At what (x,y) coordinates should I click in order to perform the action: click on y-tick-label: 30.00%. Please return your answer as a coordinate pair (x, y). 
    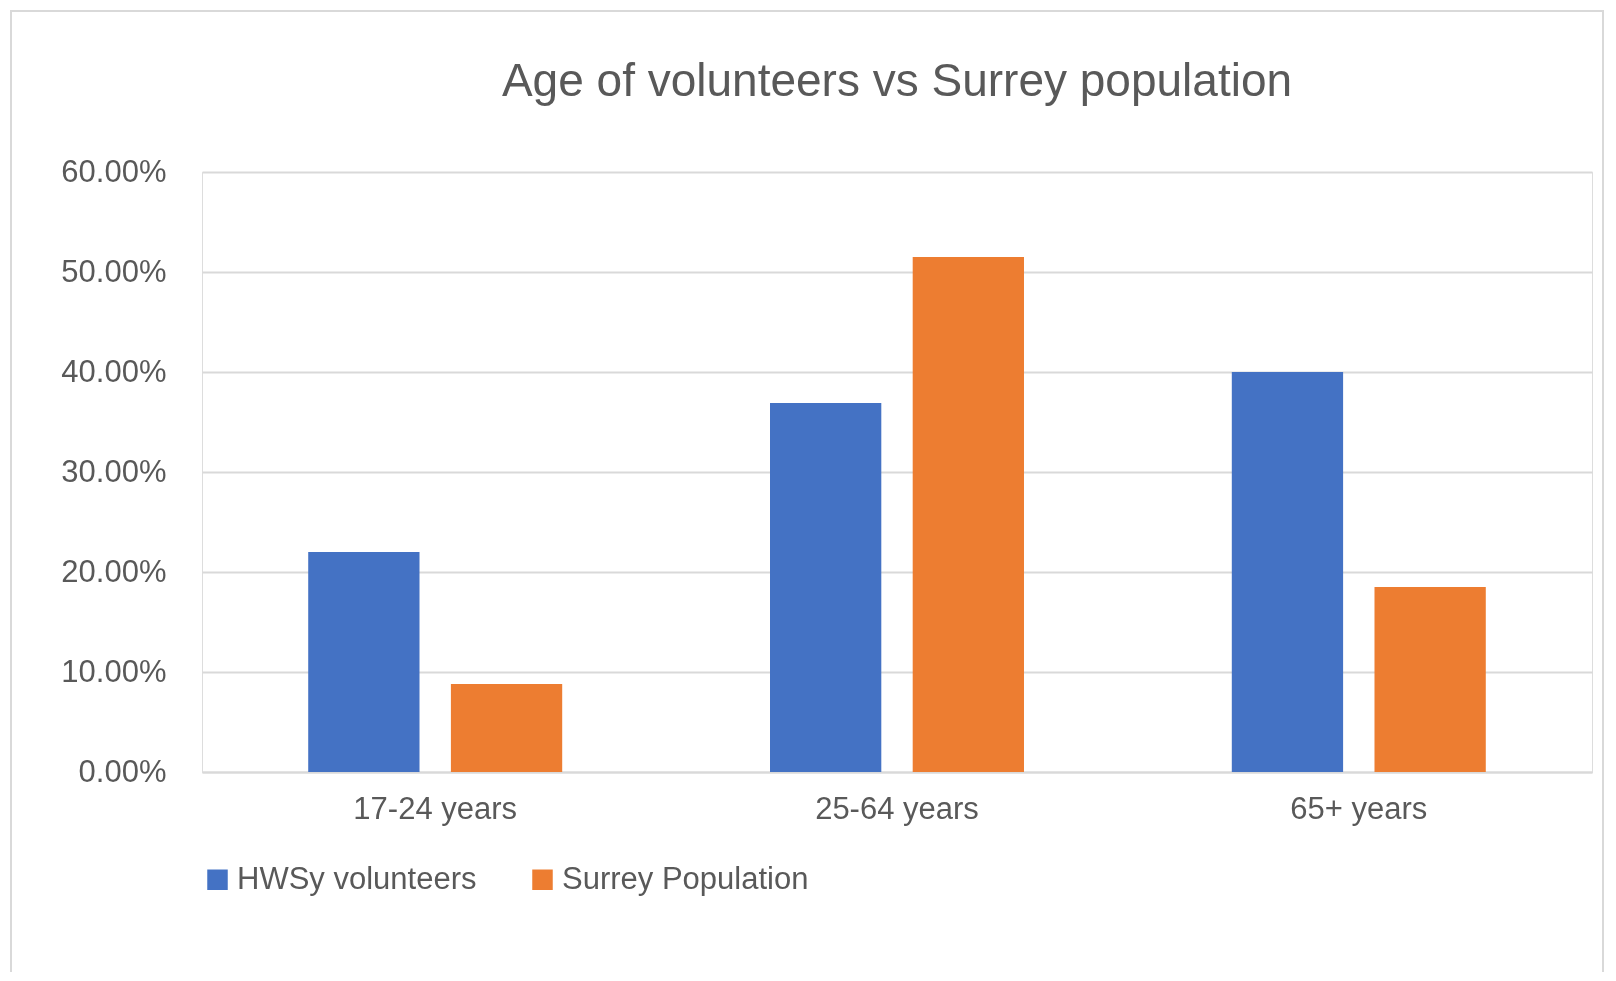
    Looking at the image, I should click on (114, 471).